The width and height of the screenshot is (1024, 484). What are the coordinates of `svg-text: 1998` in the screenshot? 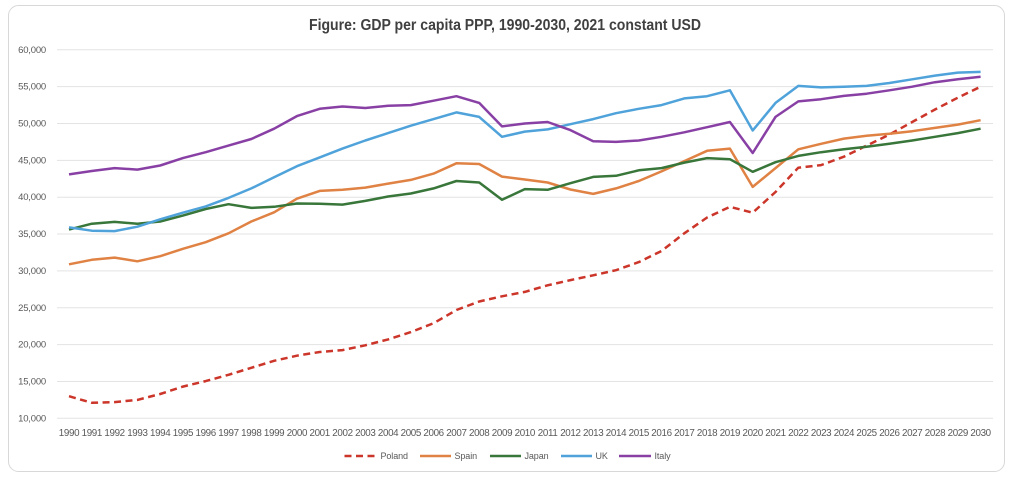 It's located at (251, 433).